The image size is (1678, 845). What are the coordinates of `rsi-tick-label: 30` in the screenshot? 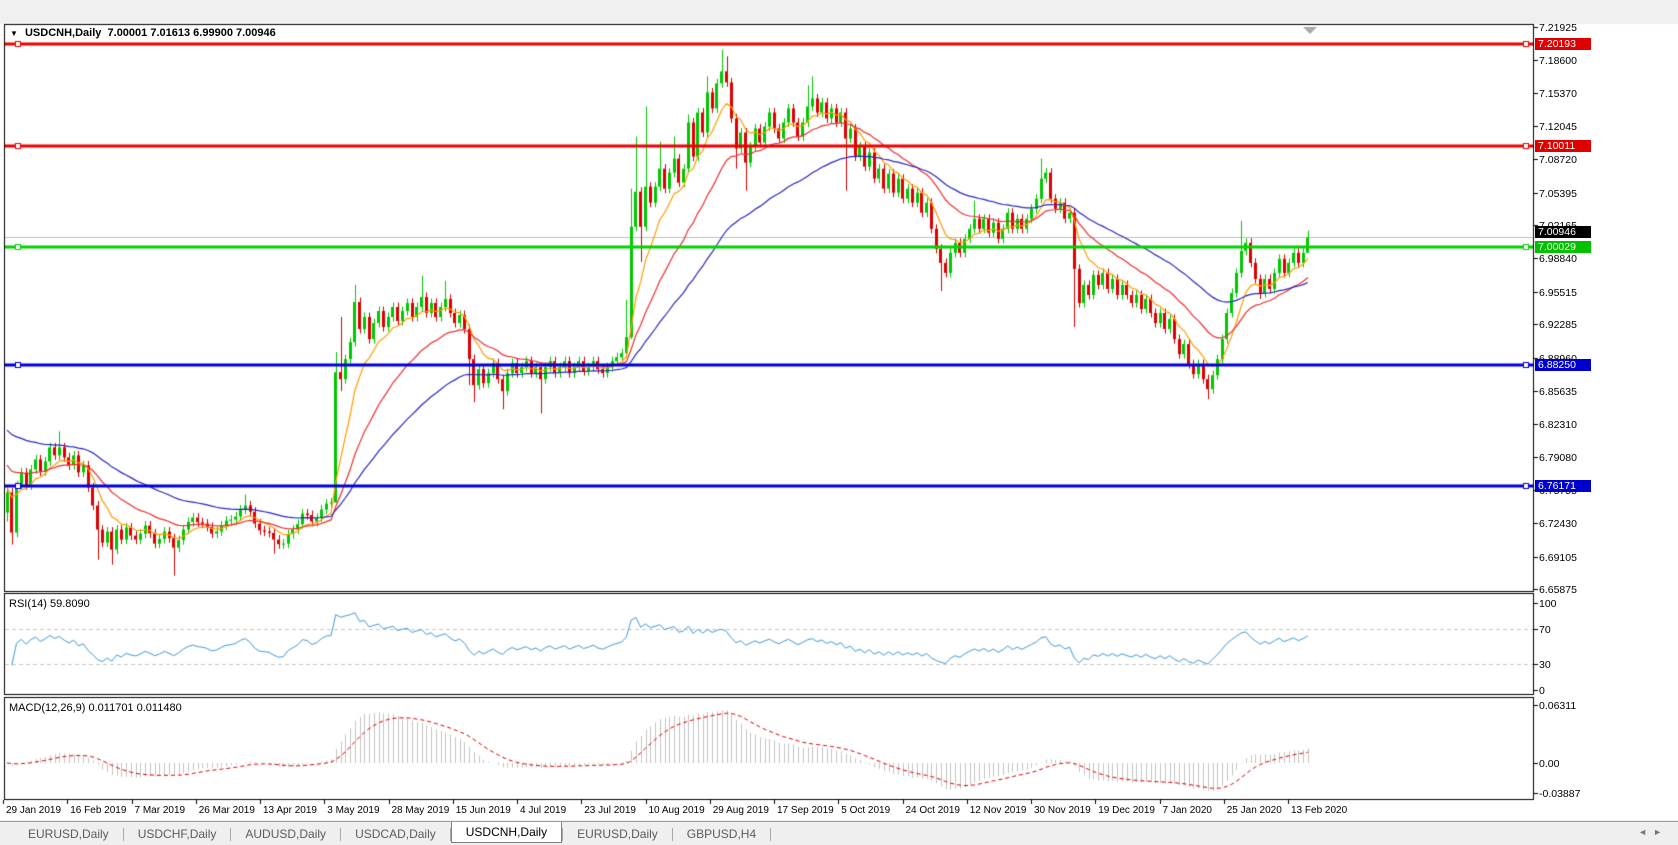 It's located at (1545, 664).